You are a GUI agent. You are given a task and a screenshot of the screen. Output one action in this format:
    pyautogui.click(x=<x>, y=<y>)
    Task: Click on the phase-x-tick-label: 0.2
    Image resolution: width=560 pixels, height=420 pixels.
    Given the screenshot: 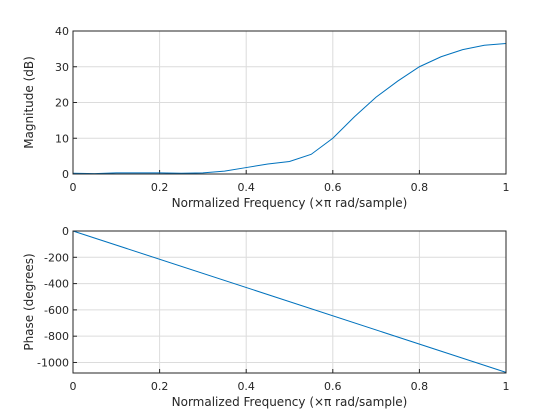 What is the action you would take?
    pyautogui.click(x=160, y=386)
    